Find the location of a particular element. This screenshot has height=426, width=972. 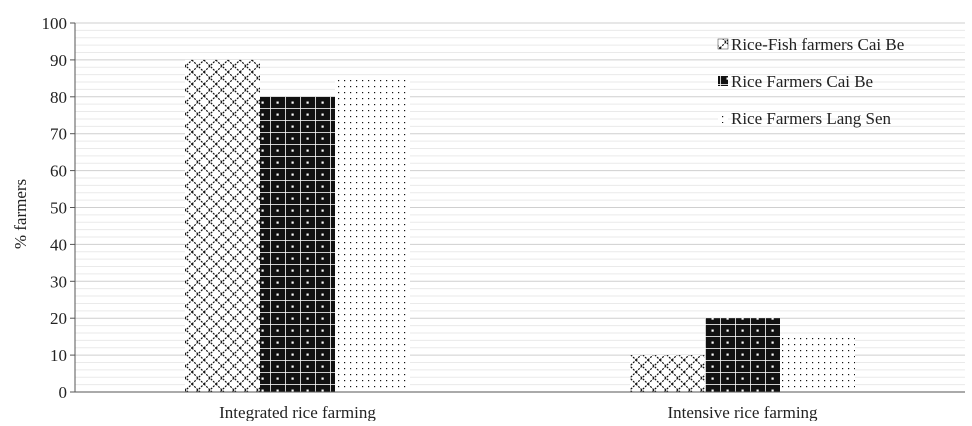

y-tick-label: 10 is located at coordinates (58, 355).